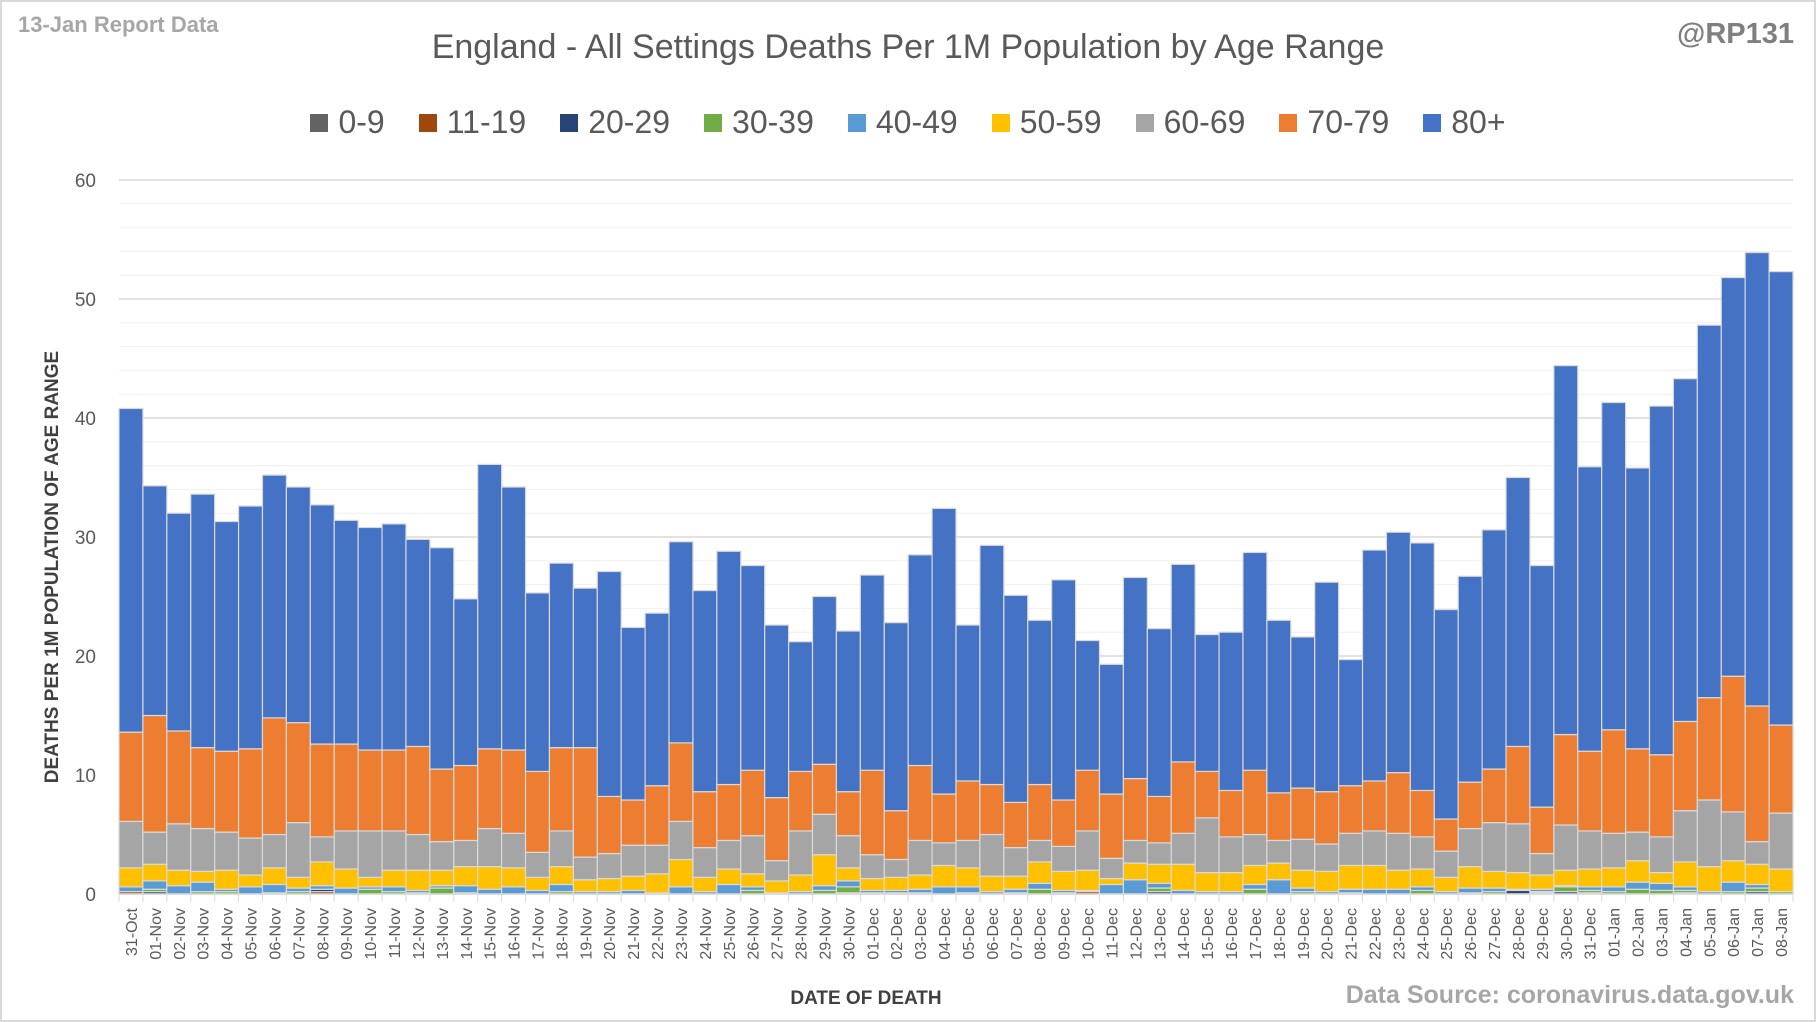  What do you see at coordinates (1256, 934) in the screenshot?
I see `x-tick-label: 17-Dec` at bounding box center [1256, 934].